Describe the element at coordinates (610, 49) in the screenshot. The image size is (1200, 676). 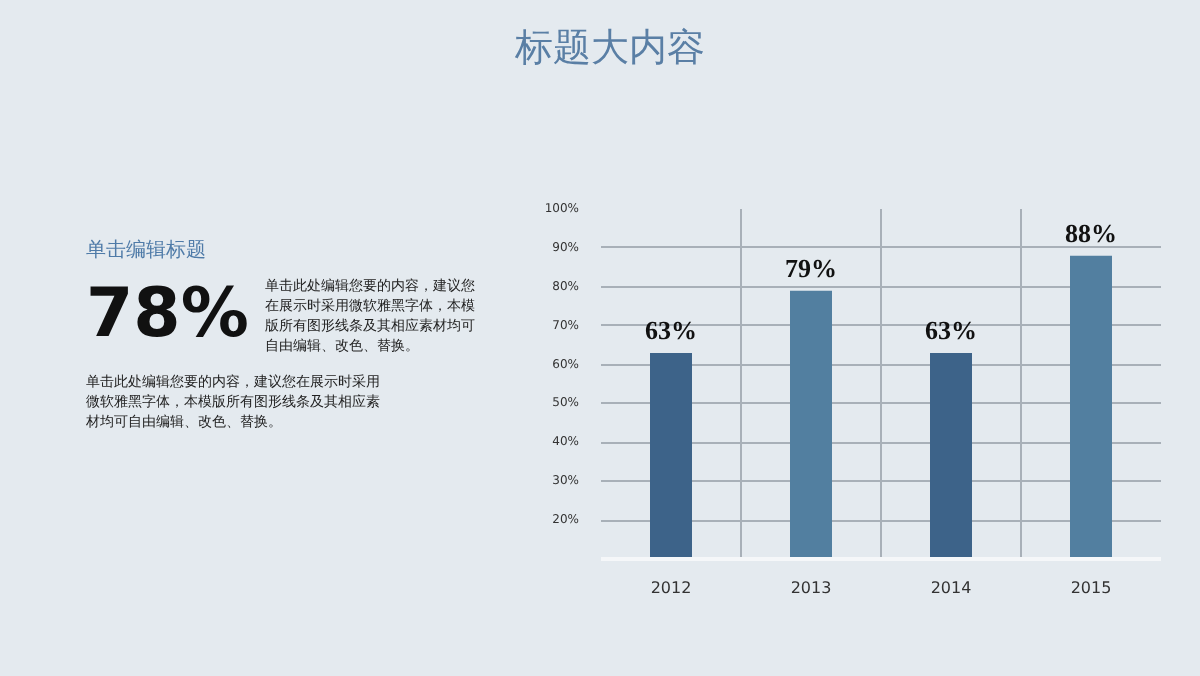
I see `chart-title: 标题大内容` at that location.